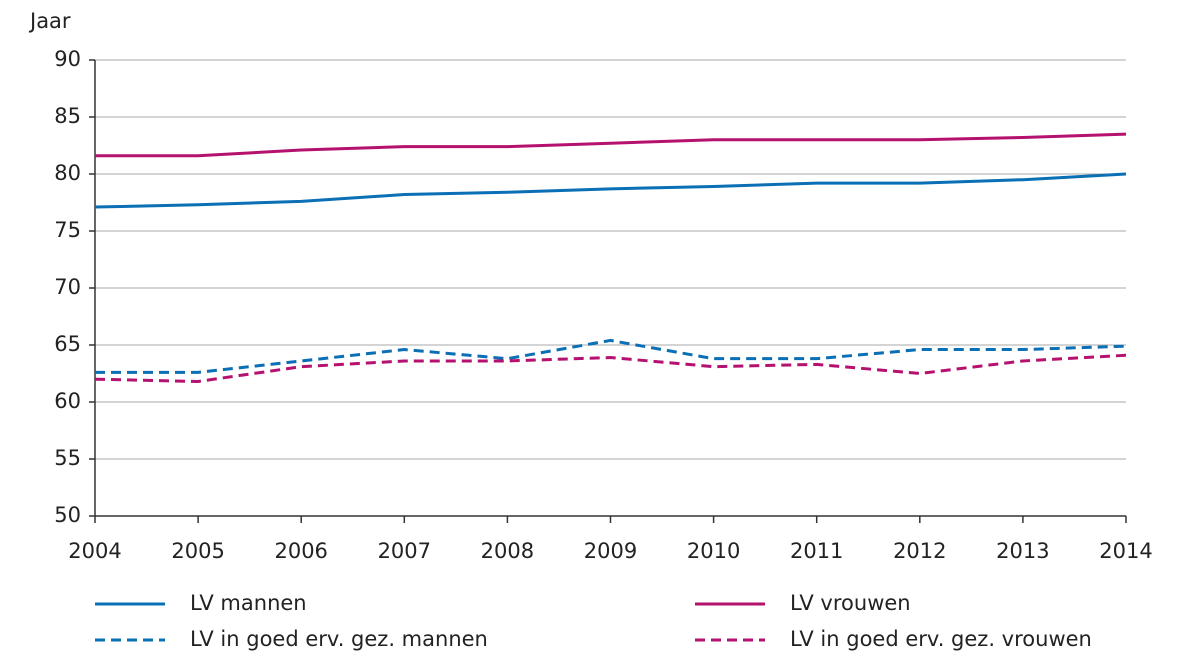  Describe the element at coordinates (713, 551) in the screenshot. I see `x-tick-label: 2010` at that location.